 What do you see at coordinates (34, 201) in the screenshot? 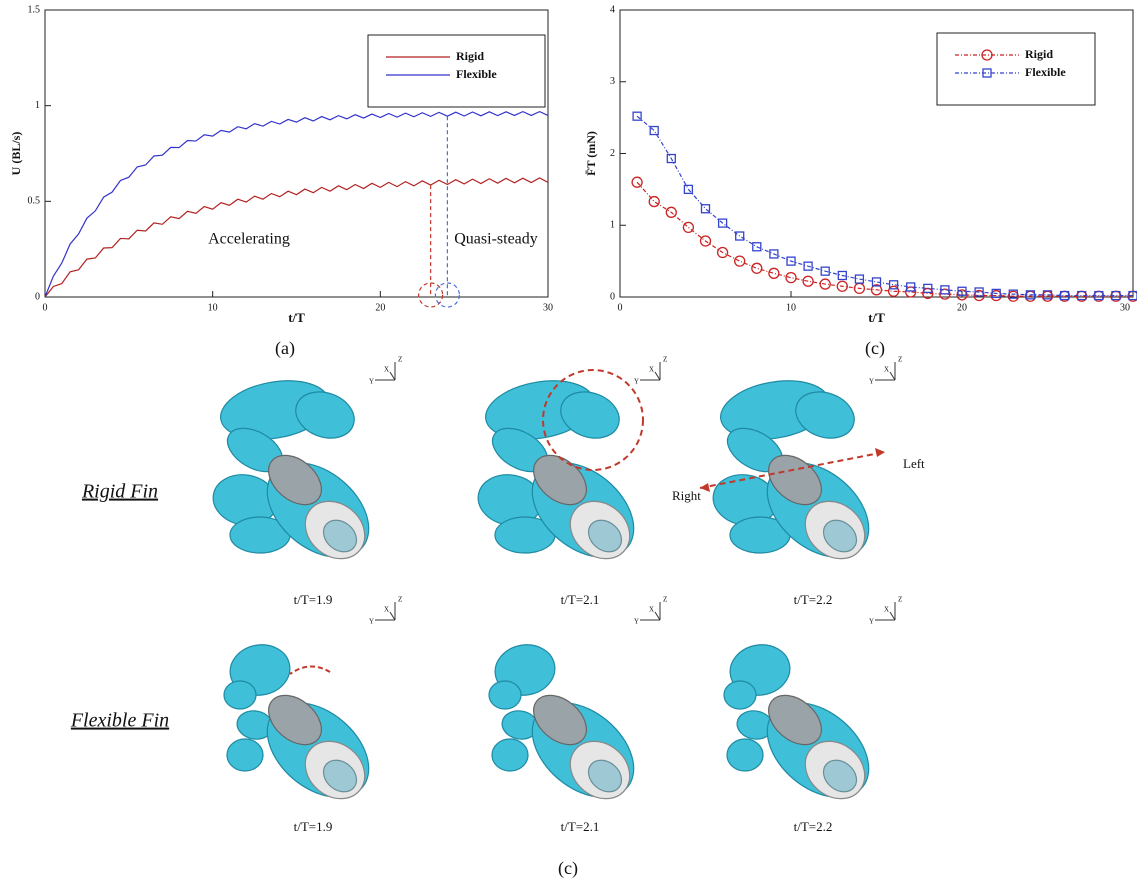
I see `y-tick-label: 0.5` at bounding box center [34, 201].